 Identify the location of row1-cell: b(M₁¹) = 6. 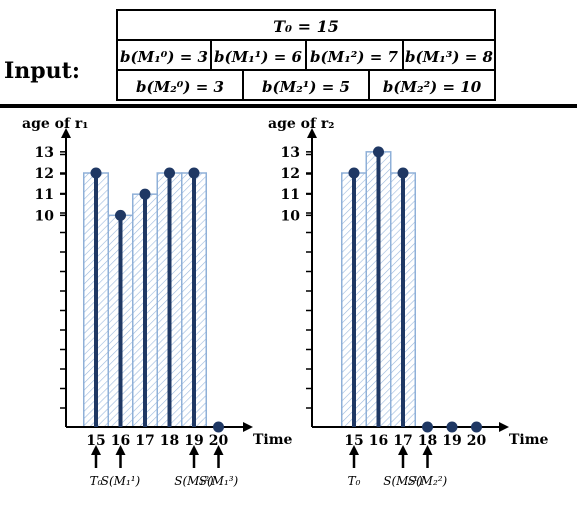
(258, 57).